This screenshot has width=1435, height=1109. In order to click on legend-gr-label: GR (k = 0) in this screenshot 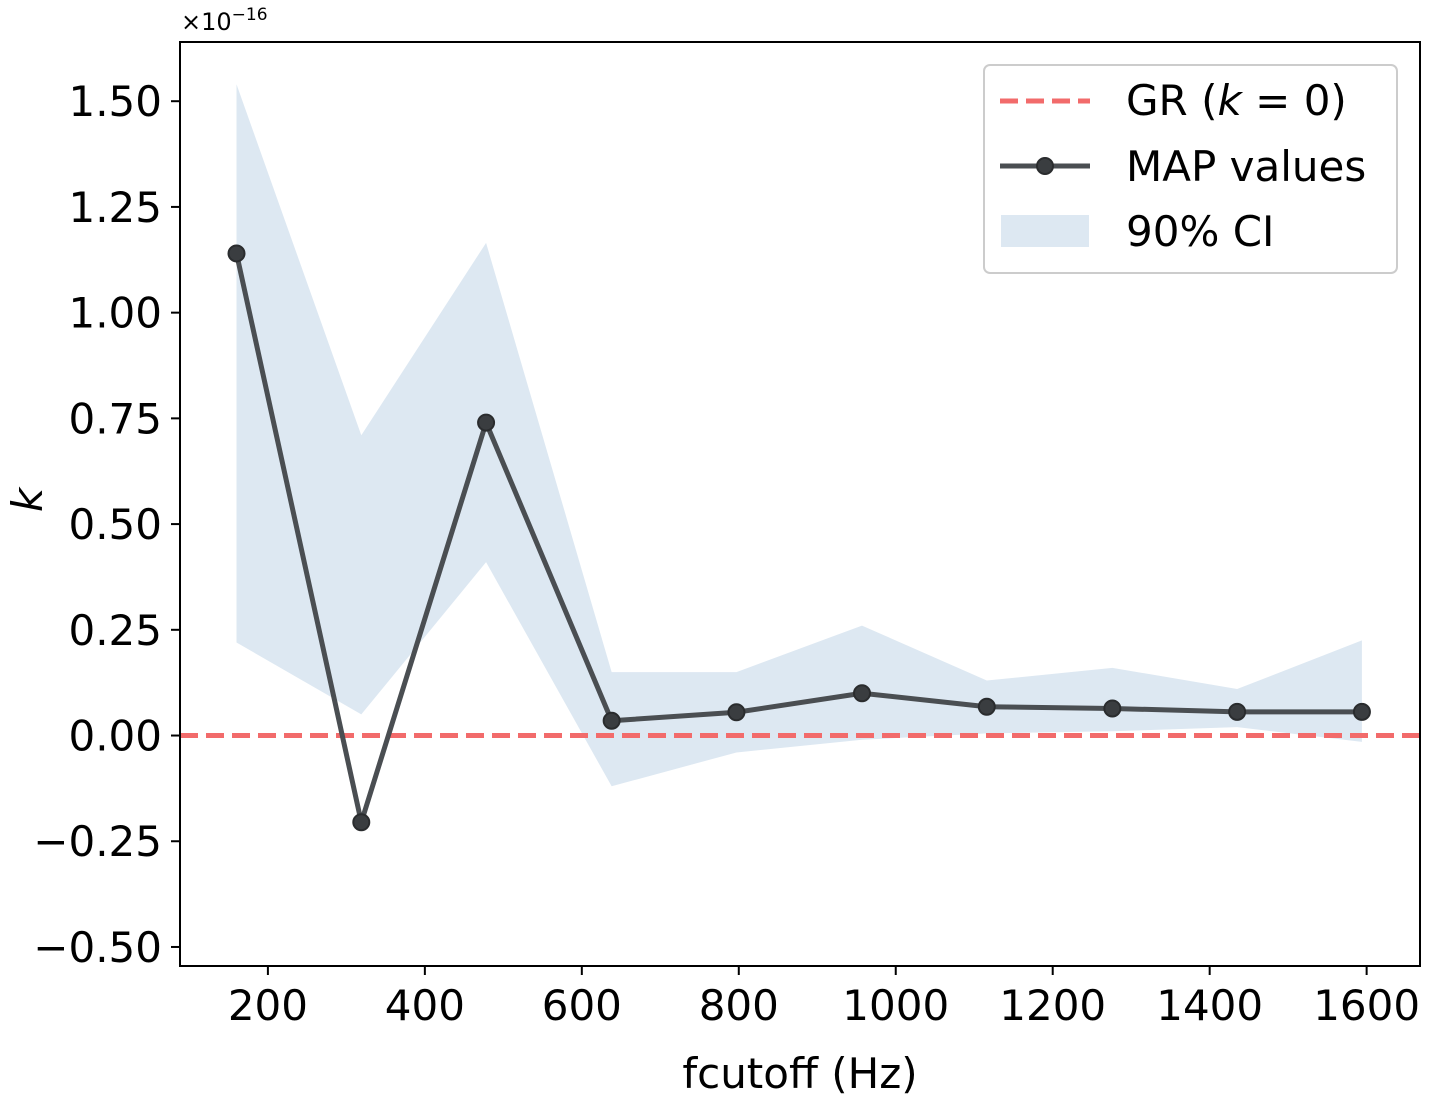, I will do `click(1236, 100)`.